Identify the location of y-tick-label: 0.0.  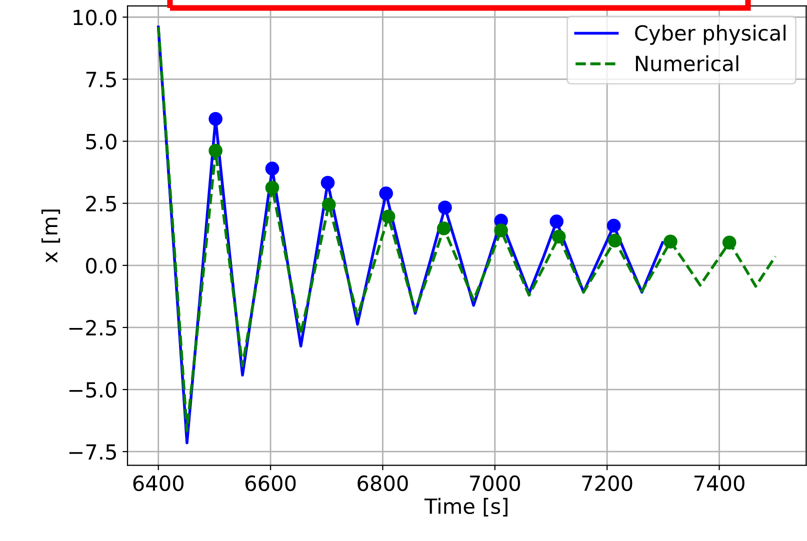
(101, 266).